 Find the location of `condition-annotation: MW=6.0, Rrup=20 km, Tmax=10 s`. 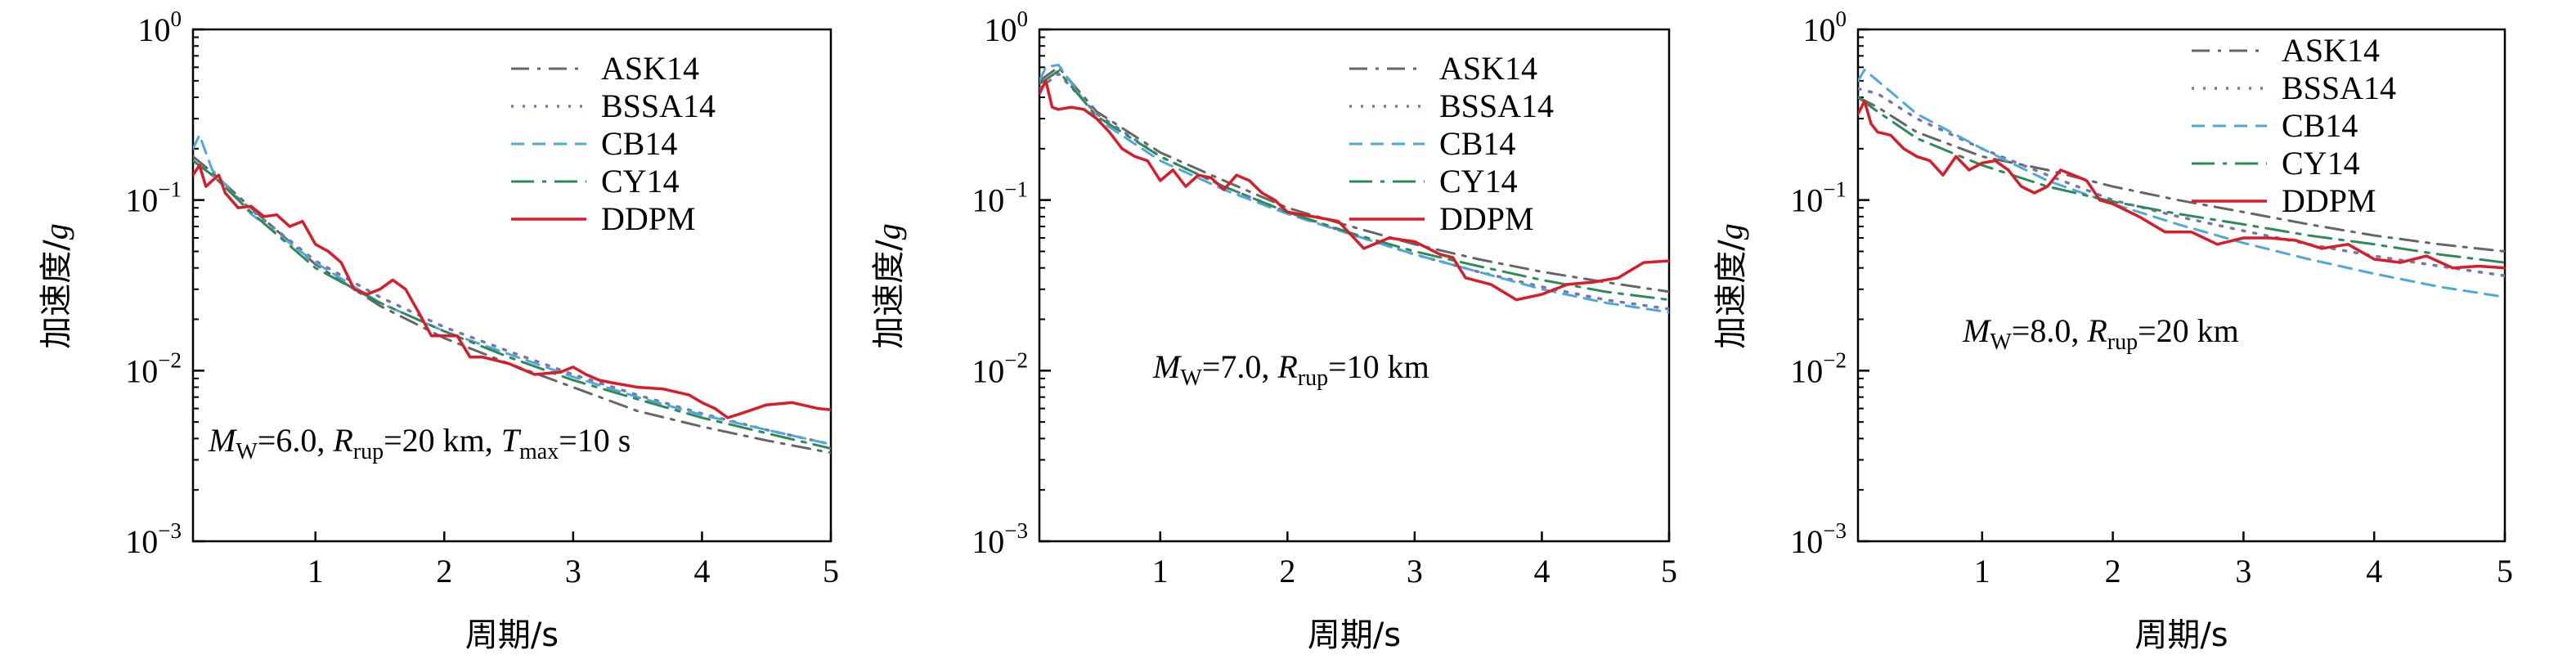

condition-annotation: MW=6.0, Rrup=20 km, Tmax=10 s is located at coordinates (420, 443).